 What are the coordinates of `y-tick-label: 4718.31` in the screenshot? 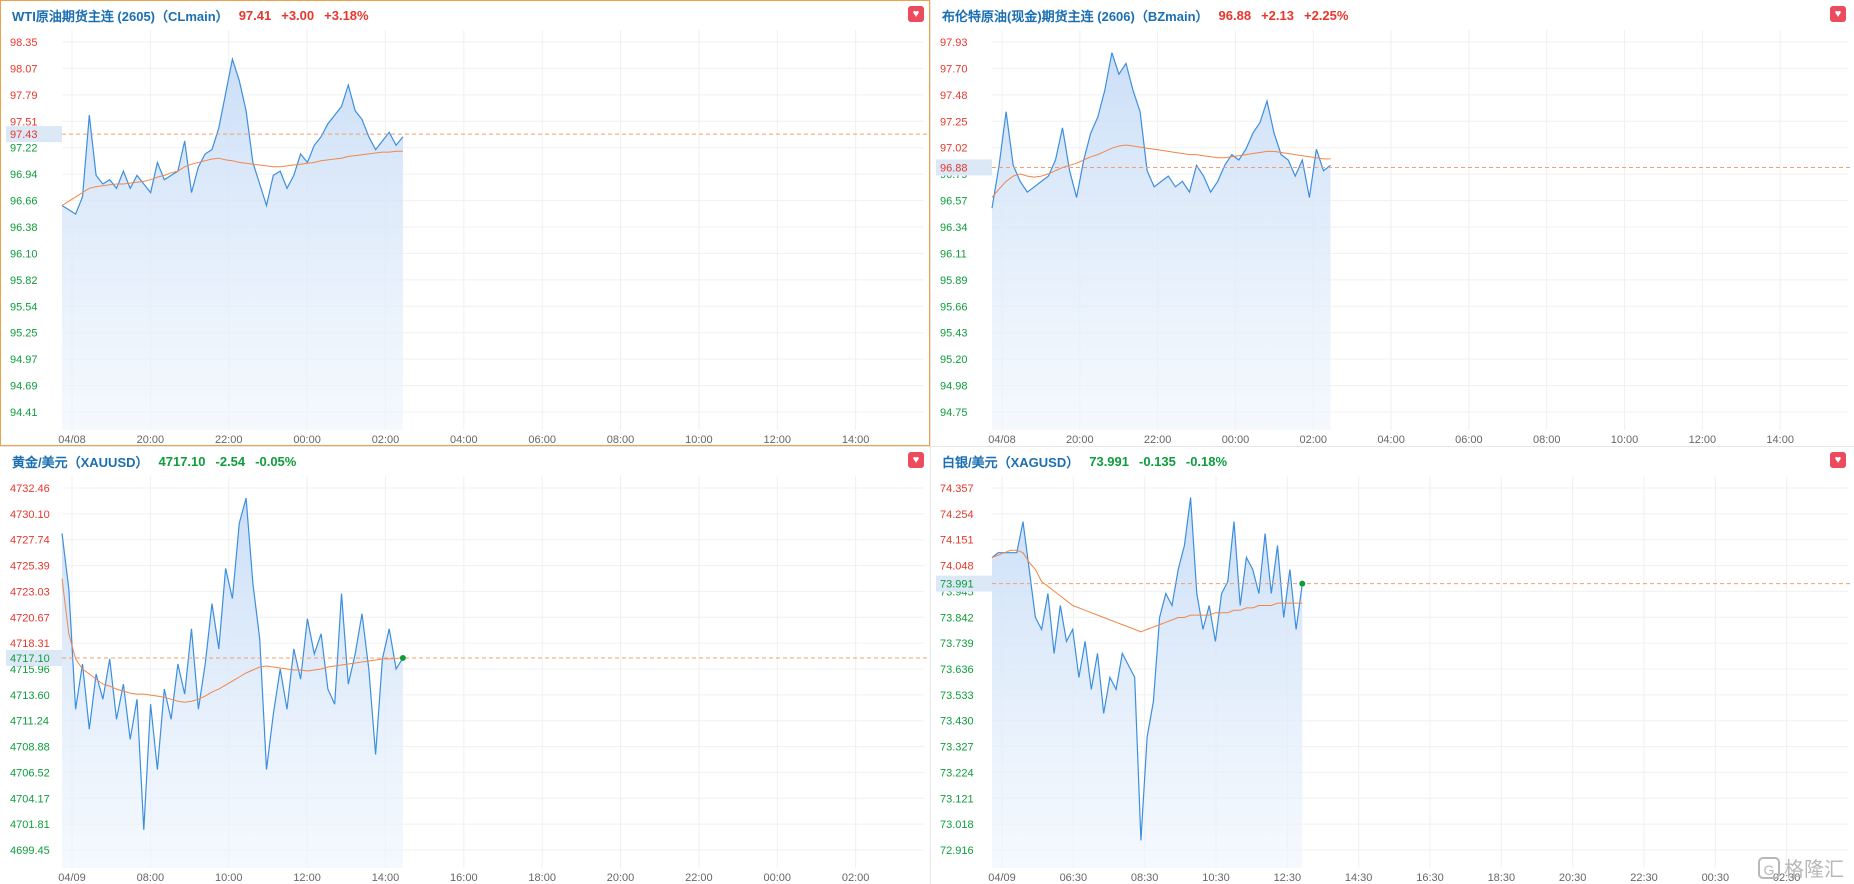 It's located at (30, 644).